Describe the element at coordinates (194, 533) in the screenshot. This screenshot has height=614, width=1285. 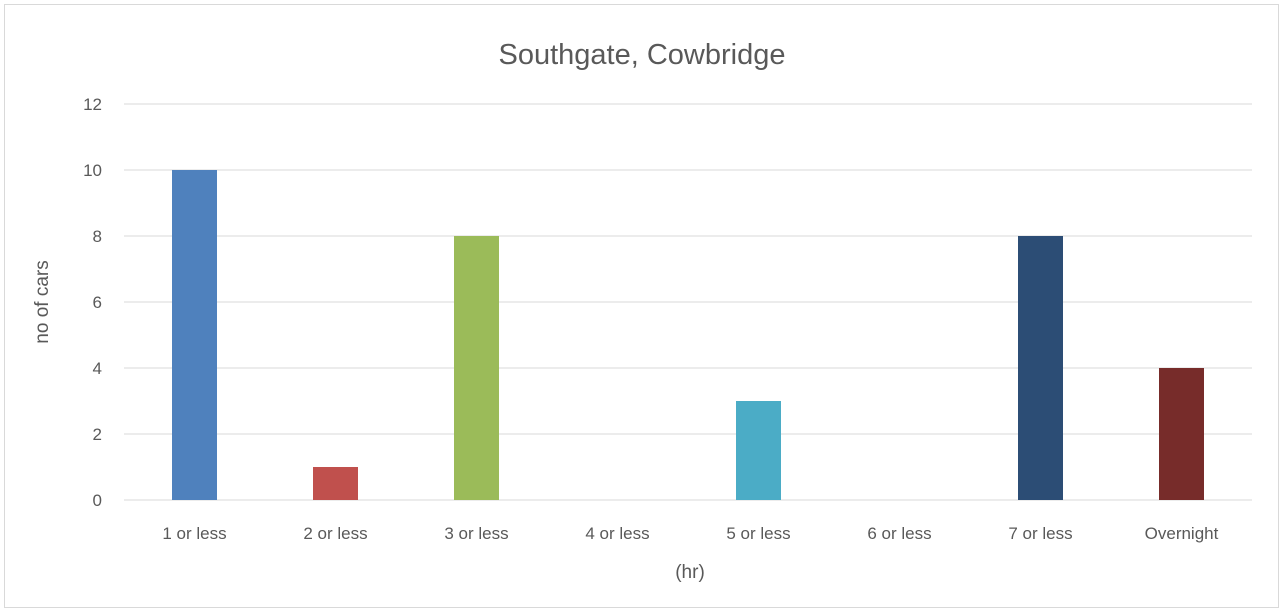
I see `x-tick-label: 1 or less` at that location.